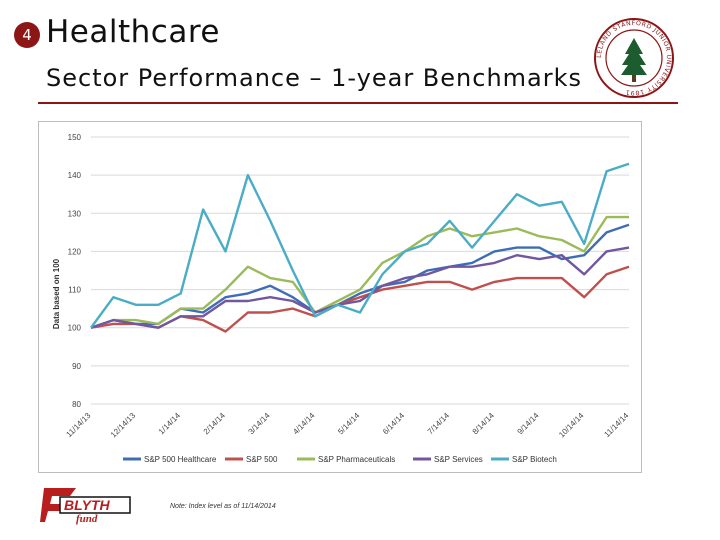 Image resolution: width=720 pixels, height=540 pixels. I want to click on x-tick-label: 3/14/14, so click(260, 424).